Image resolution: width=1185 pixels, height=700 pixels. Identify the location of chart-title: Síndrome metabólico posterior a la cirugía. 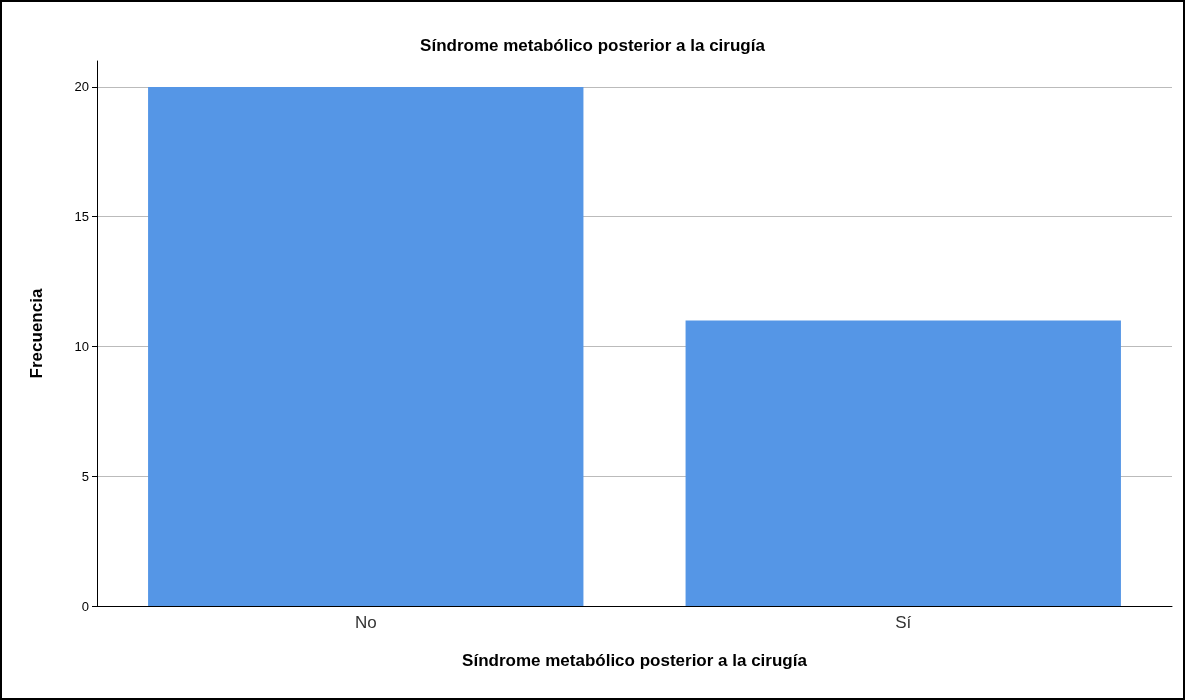
(593, 45).